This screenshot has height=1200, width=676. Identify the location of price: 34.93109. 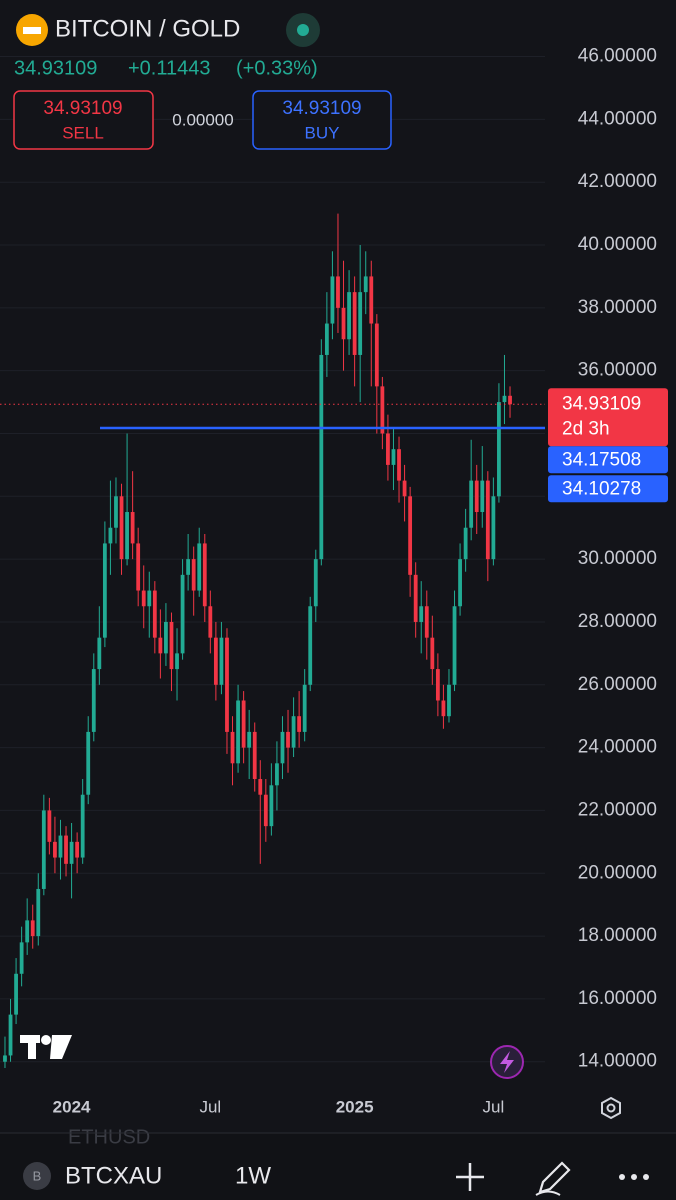
(55, 68).